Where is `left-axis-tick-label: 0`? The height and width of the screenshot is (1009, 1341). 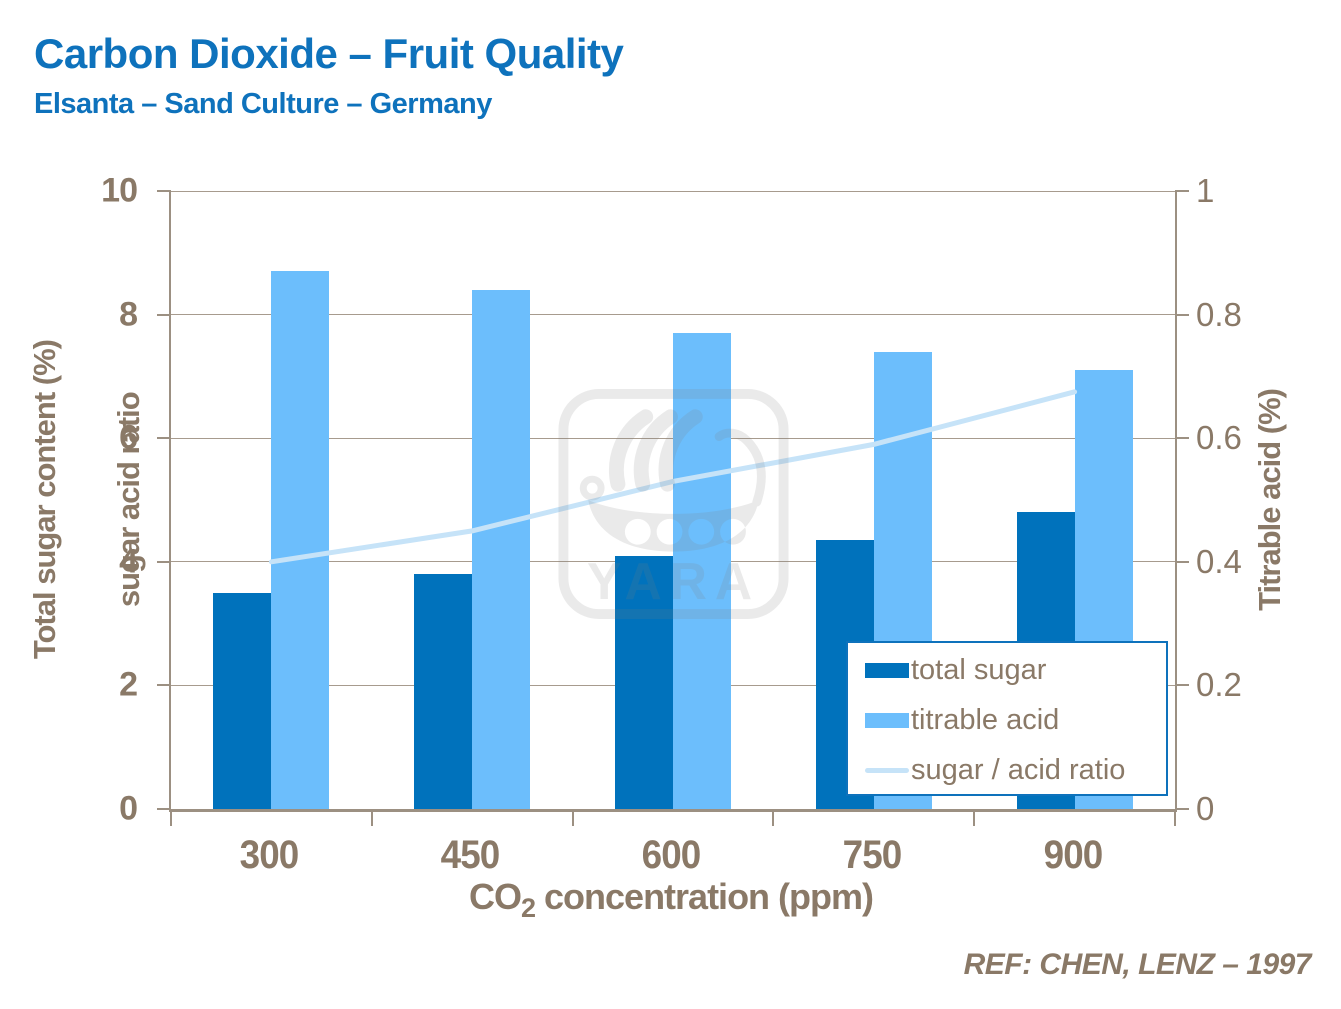 left-axis-tick-label: 0 is located at coordinates (128, 808).